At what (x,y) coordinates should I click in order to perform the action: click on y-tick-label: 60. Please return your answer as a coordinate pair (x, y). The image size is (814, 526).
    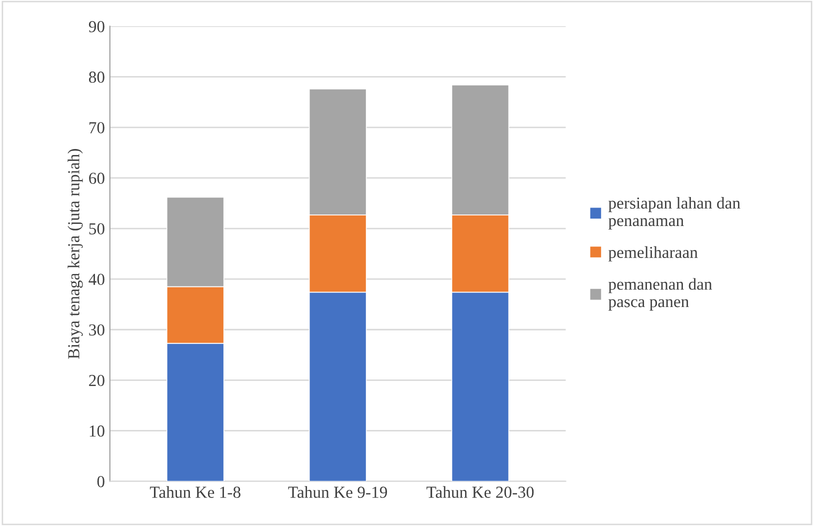
    Looking at the image, I should click on (96, 178).